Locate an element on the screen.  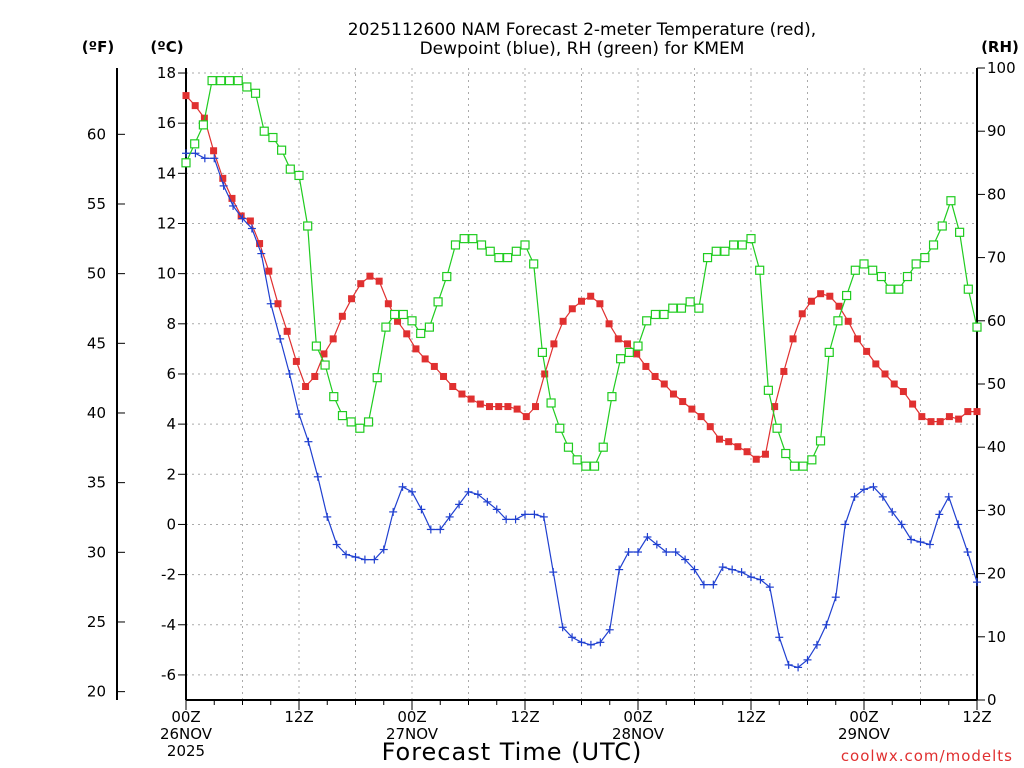
rh-tick-label: 30 is located at coordinates (996, 510).